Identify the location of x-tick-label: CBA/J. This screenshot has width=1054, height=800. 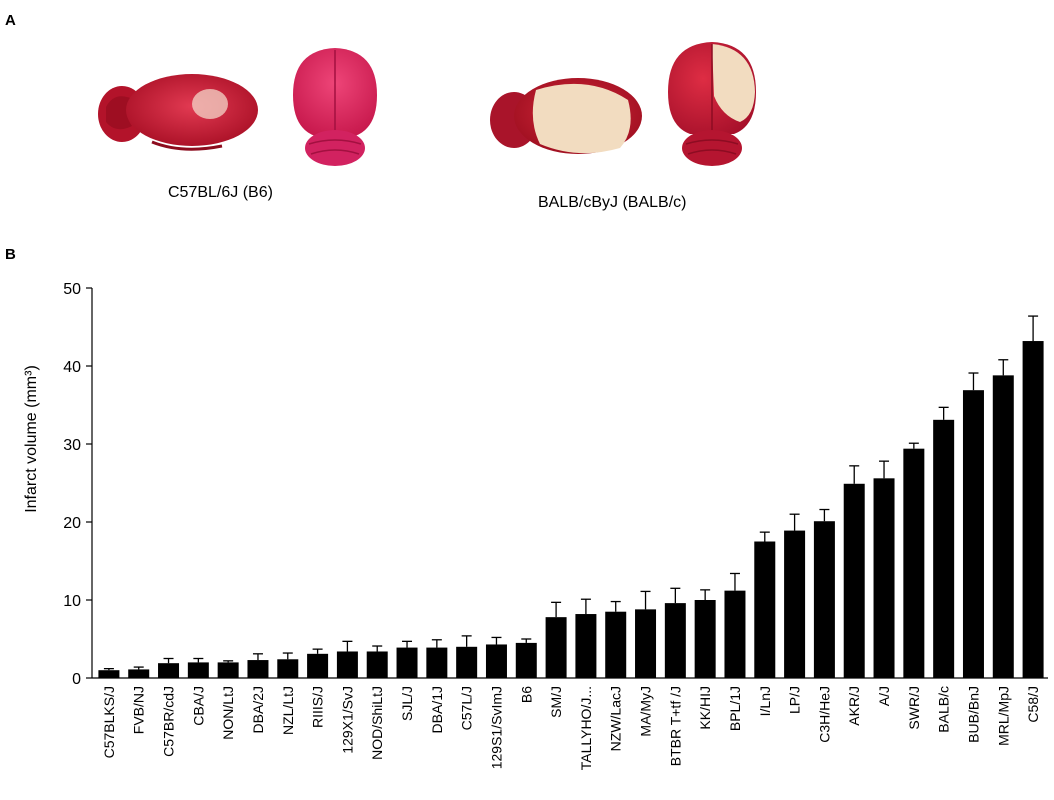
(198, 706).